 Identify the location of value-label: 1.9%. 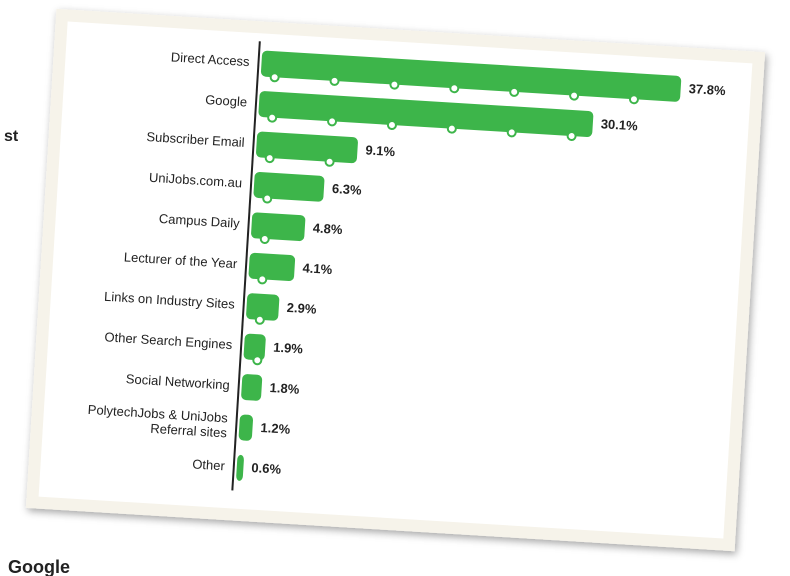
(288, 348).